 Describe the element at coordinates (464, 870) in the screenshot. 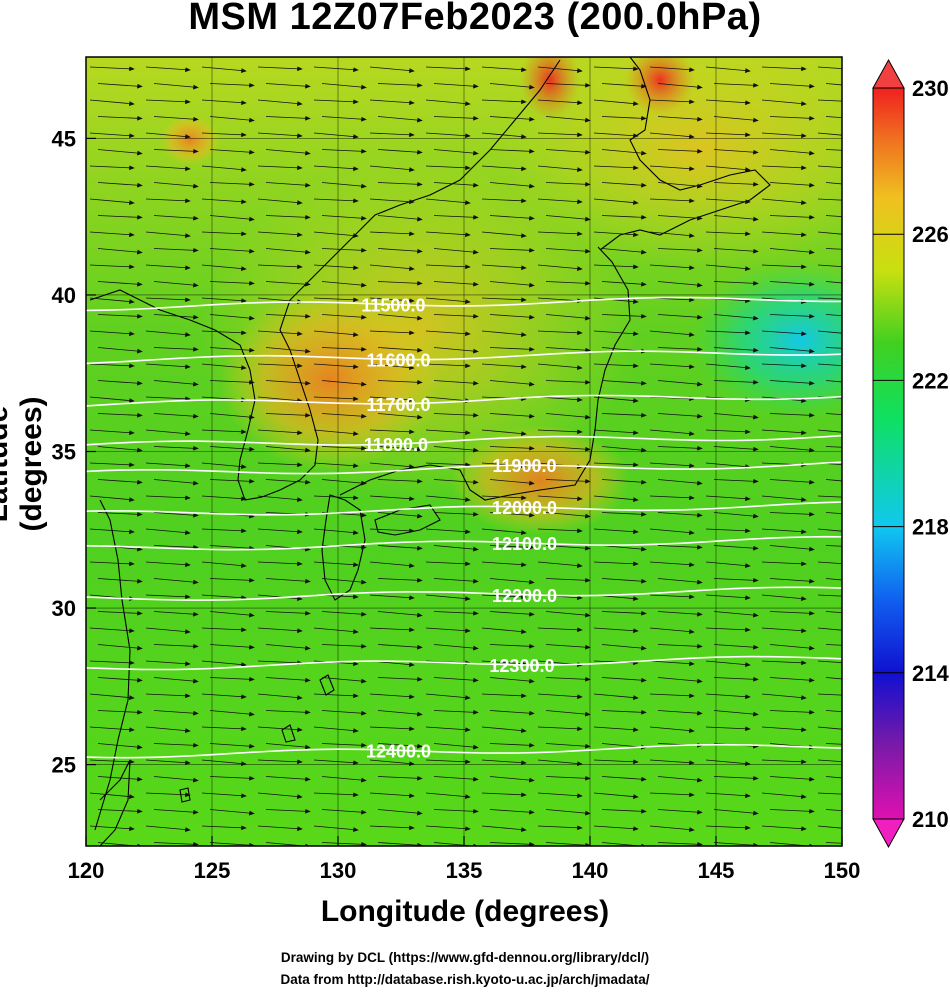

I see `x-tick-label-135: 135` at that location.